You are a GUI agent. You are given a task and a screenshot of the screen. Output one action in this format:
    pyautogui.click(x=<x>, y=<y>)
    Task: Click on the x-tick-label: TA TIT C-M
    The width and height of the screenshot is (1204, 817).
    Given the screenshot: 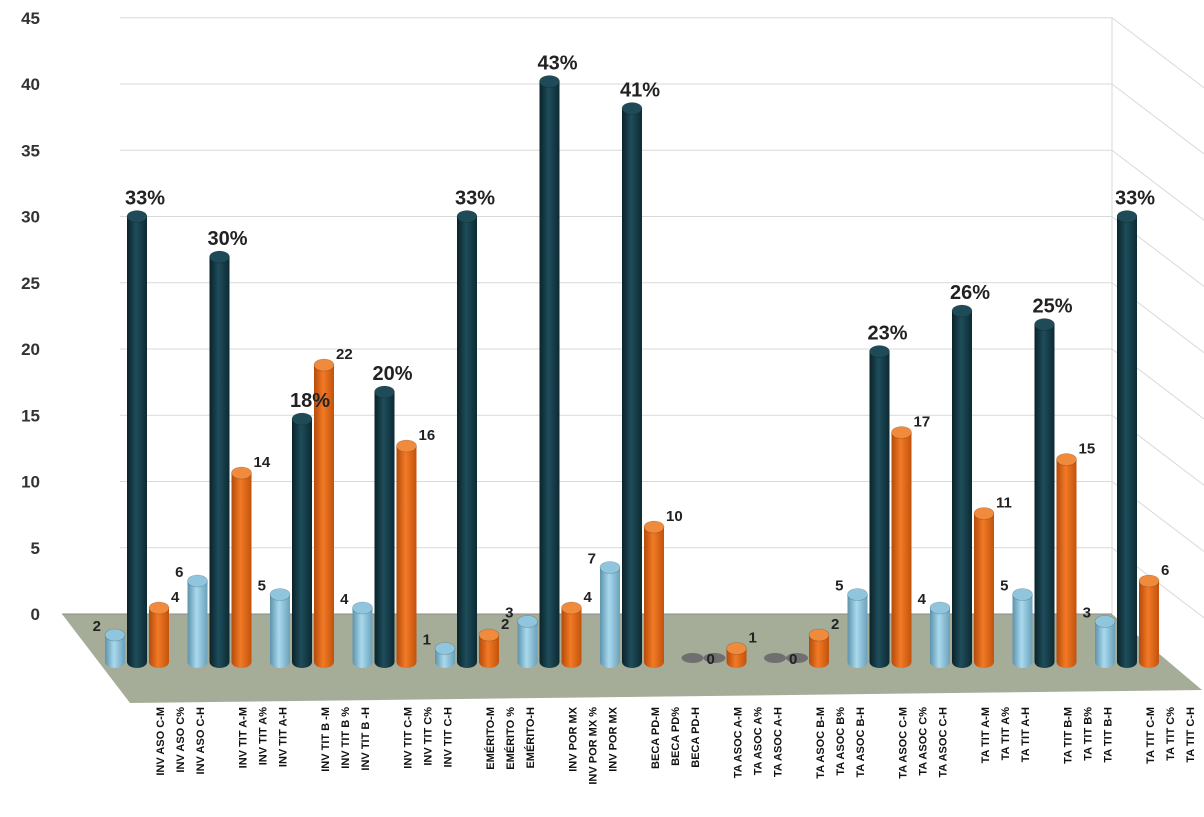 What is the action you would take?
    pyautogui.click(x=1151, y=735)
    